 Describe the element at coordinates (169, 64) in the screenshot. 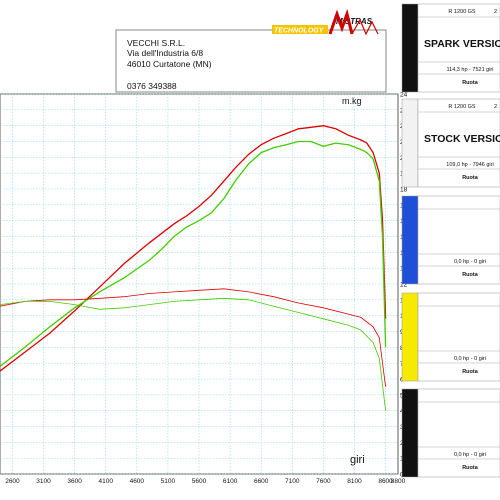

I see `company-line-3: 46010 Curtatone (MN)` at that location.